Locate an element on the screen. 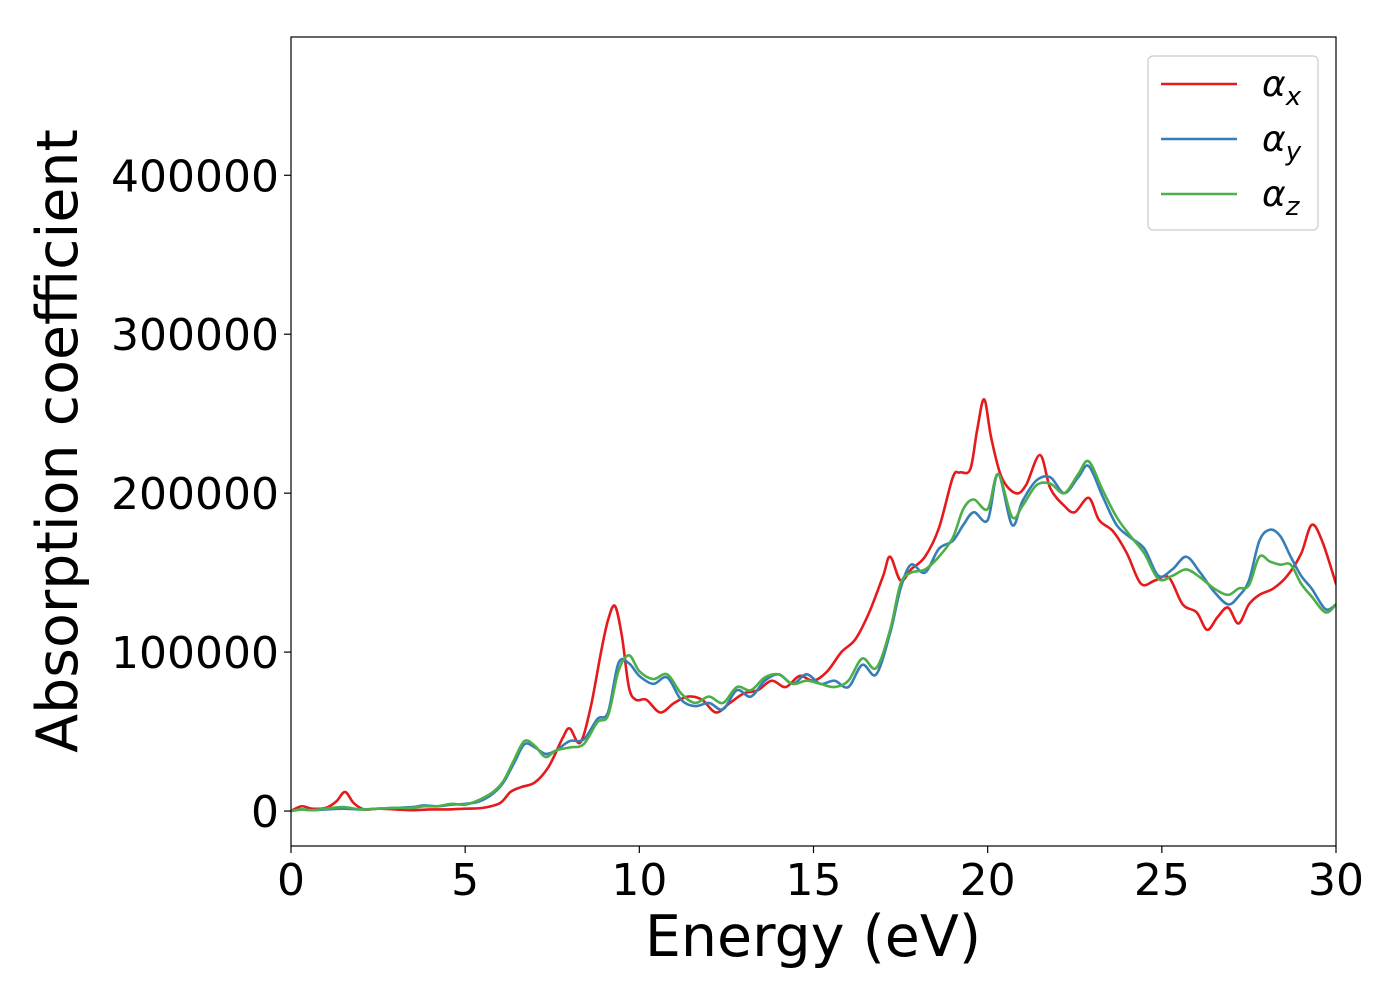  x-axis: 0 5 10 15 20 25 30 is located at coordinates (820, 876).